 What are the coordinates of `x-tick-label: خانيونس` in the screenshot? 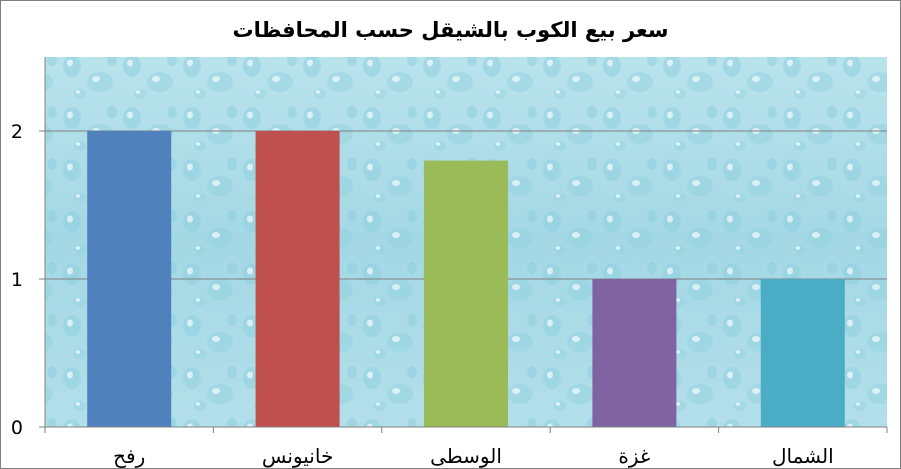 It's located at (297, 456).